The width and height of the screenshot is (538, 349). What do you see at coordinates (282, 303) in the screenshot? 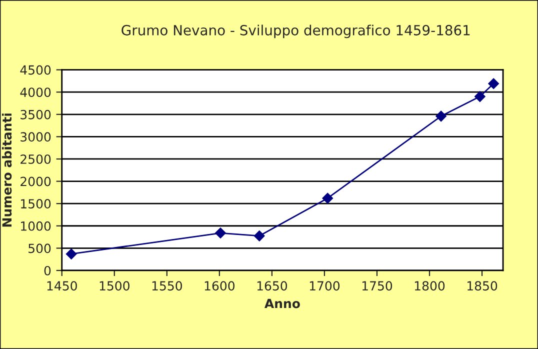
I see `x-axis-title: Anno` at bounding box center [282, 303].